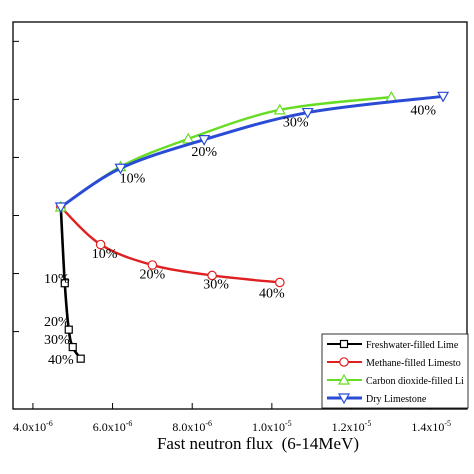  Describe the element at coordinates (272, 294) in the screenshot. I see `point-label-methane-filled-limesto-3: 40%` at that location.